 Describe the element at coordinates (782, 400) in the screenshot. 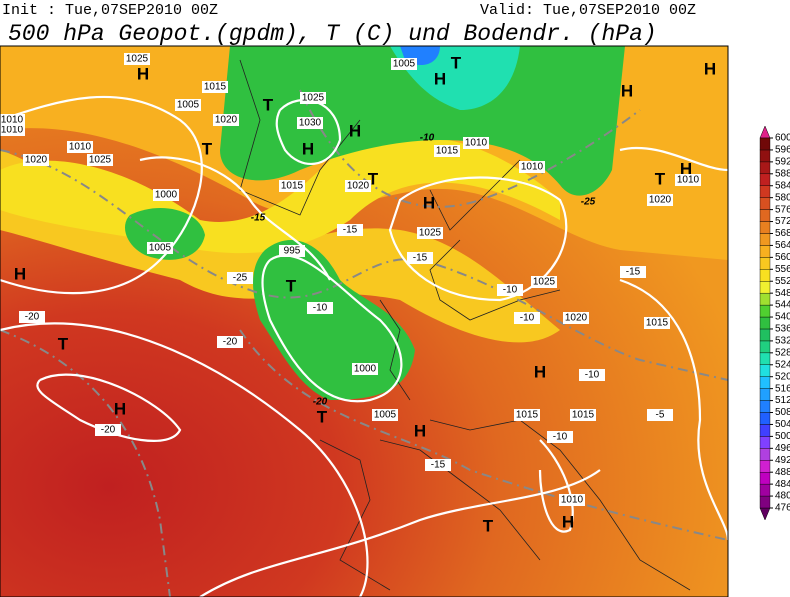

I see `colorbar-label: 512` at that location.